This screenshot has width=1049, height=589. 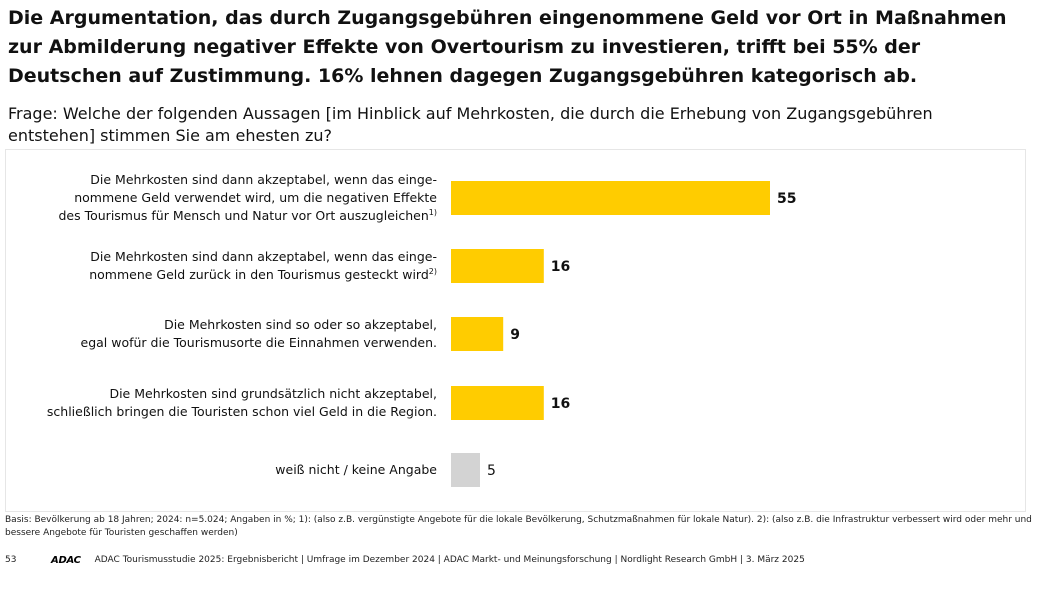 What do you see at coordinates (491, 471) in the screenshot?
I see `data-label-5: 5` at bounding box center [491, 471].